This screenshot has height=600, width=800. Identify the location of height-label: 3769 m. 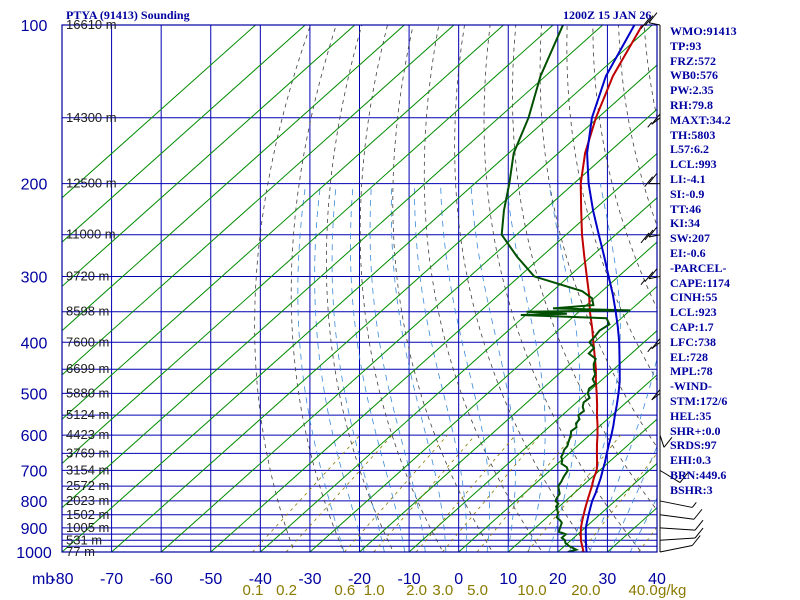
(87, 452).